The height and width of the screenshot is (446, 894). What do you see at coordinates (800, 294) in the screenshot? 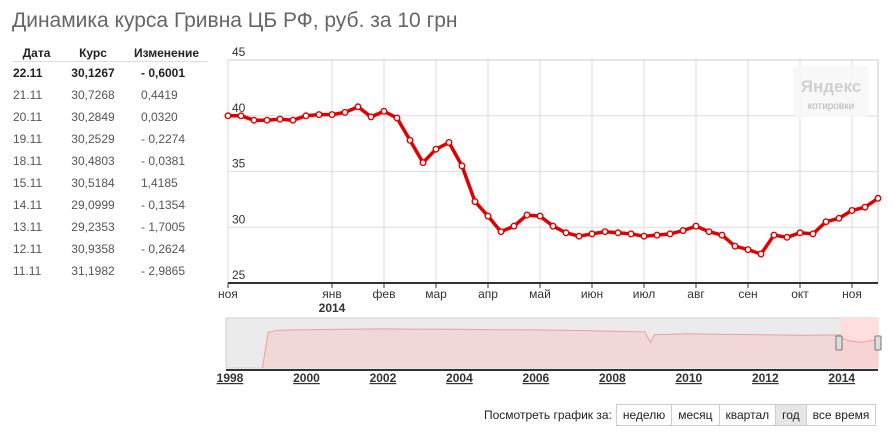
I see `x-tick-label: окт` at bounding box center [800, 294].